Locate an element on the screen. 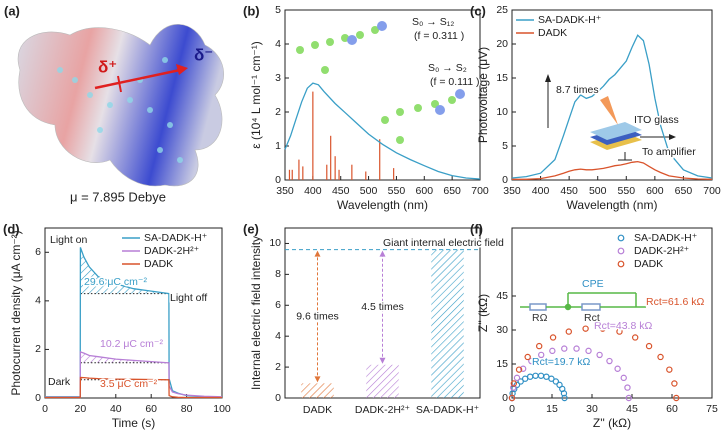  ratio-arrowhead is located at coordinates (548, 78).